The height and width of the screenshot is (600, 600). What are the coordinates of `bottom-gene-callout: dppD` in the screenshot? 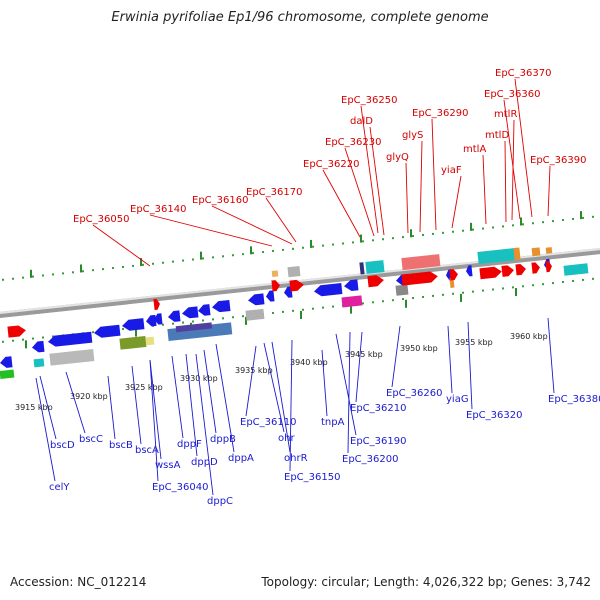 It's located at (201, 410).